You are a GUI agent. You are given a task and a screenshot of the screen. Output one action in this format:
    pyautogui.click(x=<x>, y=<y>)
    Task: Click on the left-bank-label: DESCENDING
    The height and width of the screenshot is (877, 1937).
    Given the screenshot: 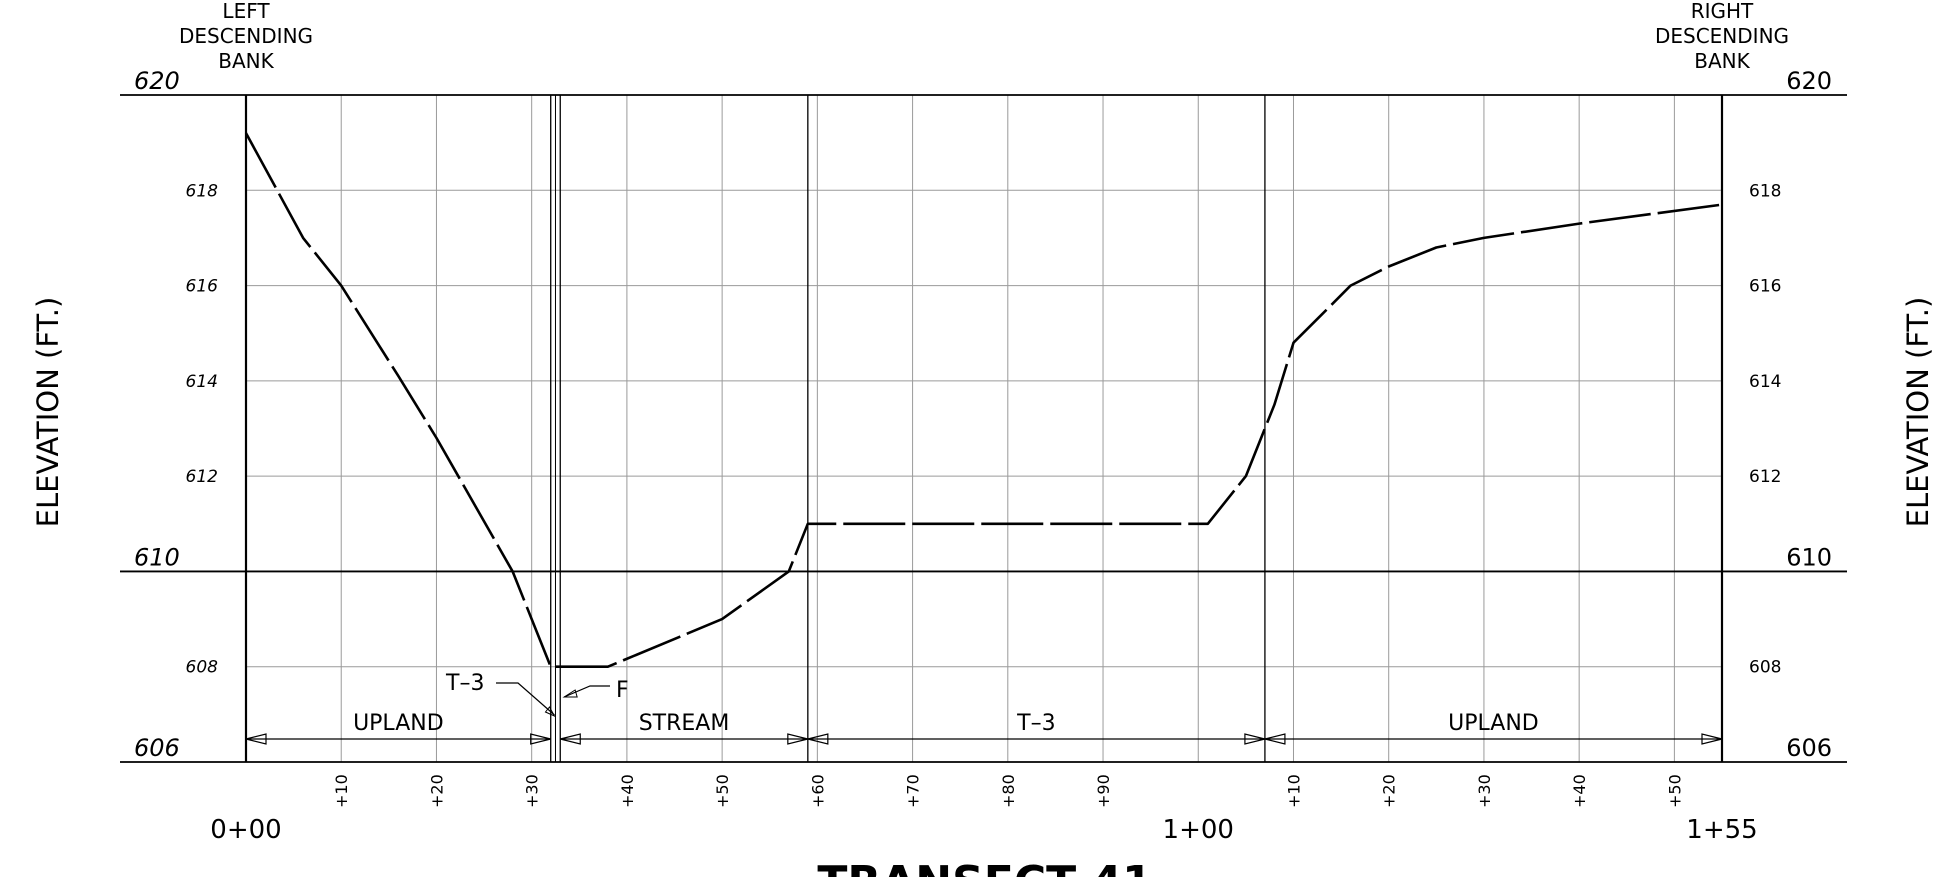 What is the action you would take?
    pyautogui.click(x=246, y=36)
    